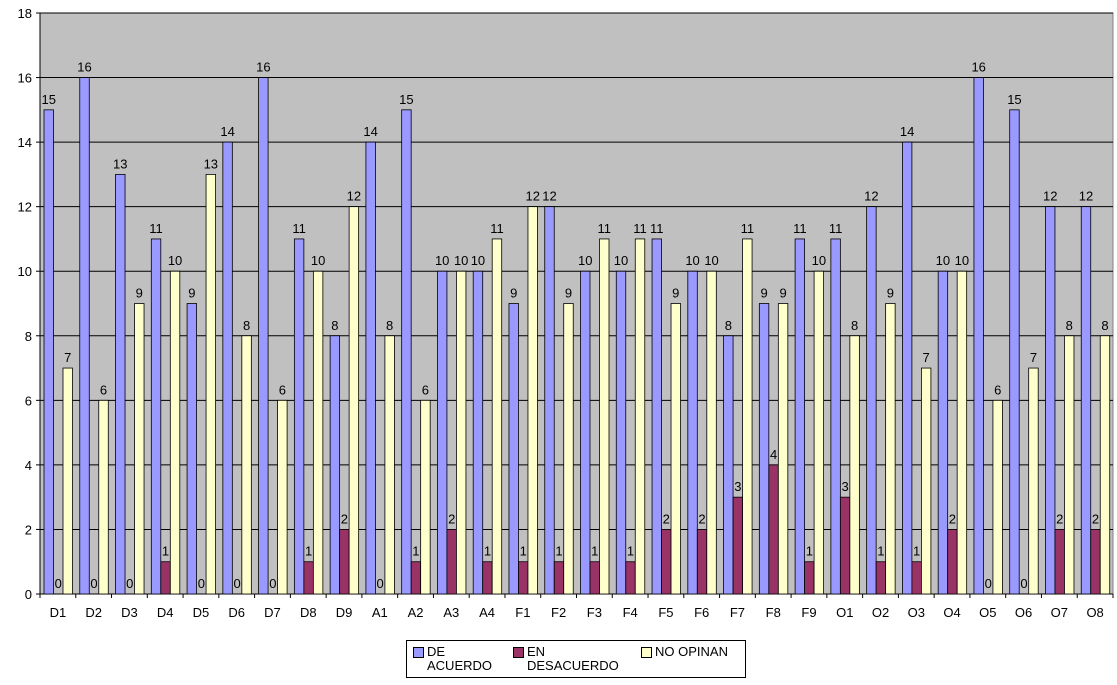 The height and width of the screenshot is (685, 1117). I want to click on data-label-f4-s0: 10, so click(621, 260).